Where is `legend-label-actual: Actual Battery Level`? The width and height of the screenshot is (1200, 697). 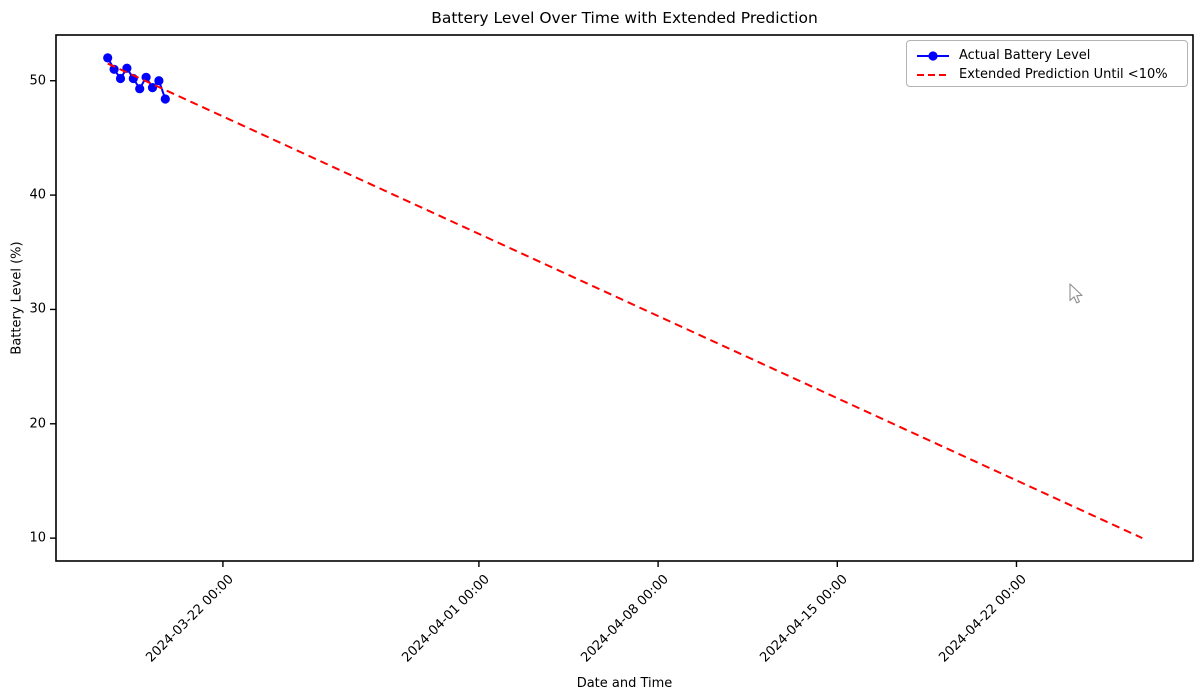
legend-label-actual: Actual Battery Level is located at coordinates (1025, 55).